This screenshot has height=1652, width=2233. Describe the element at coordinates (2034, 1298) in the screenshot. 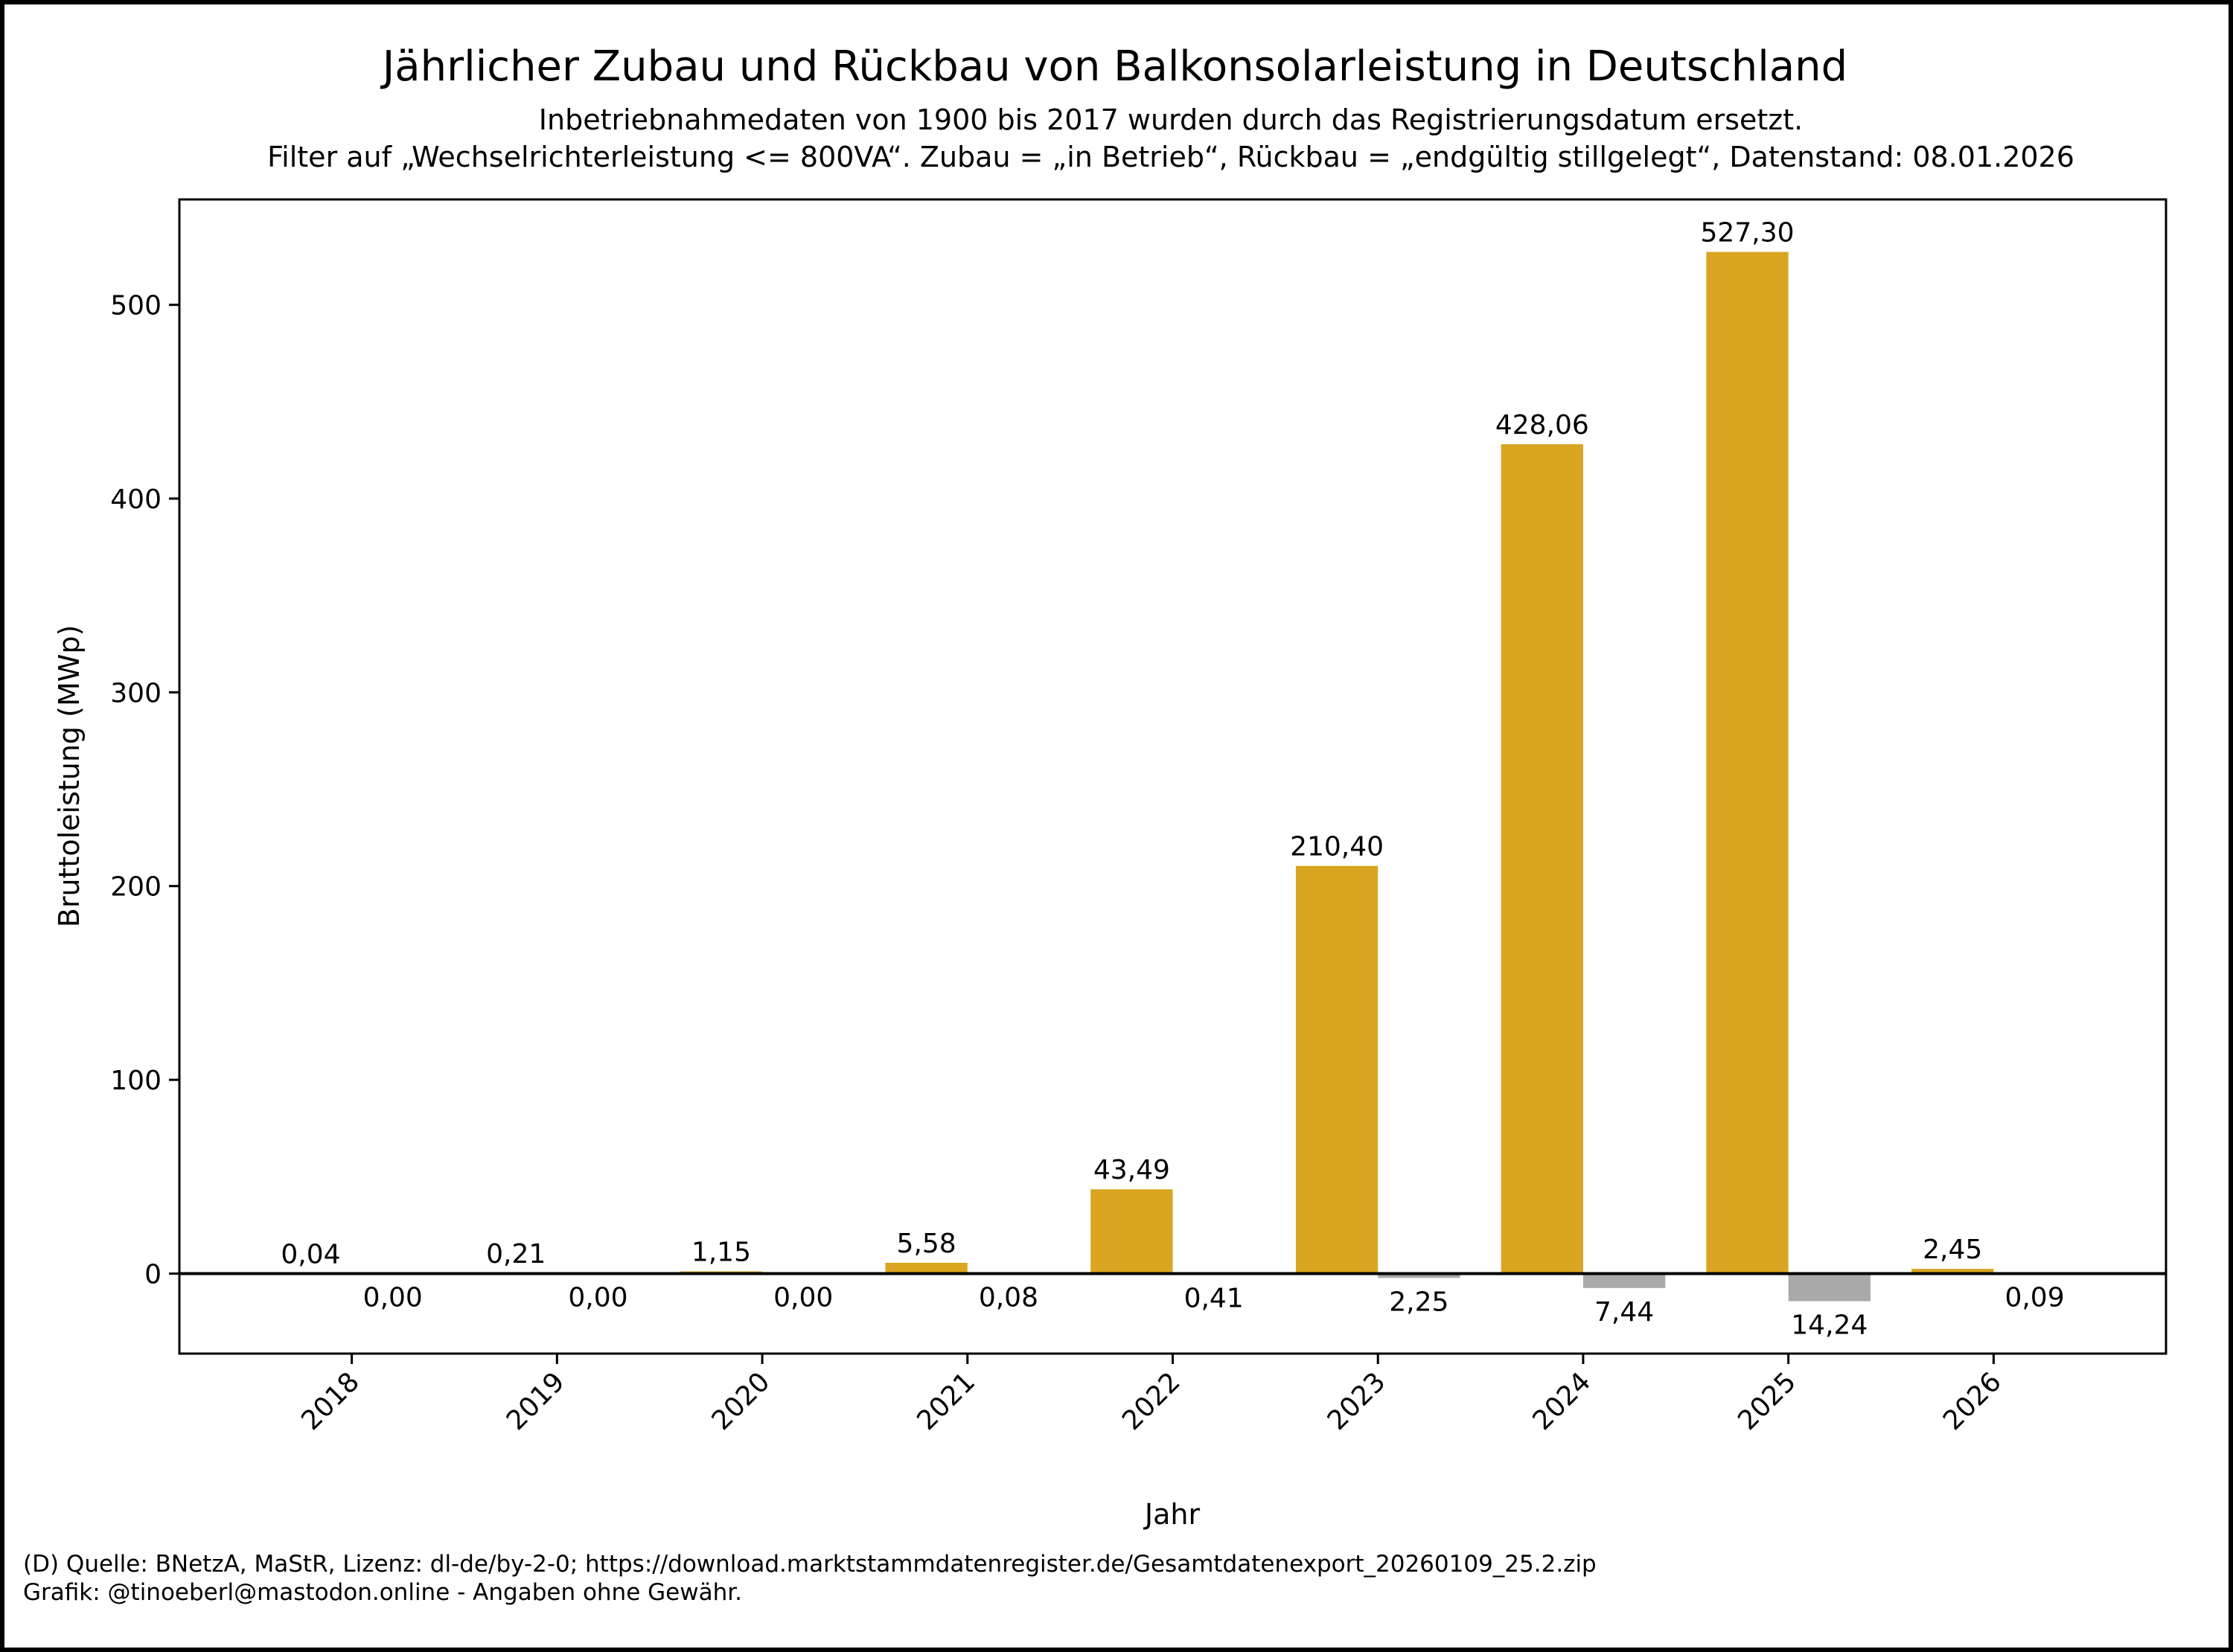

I see `data-label-rueckbau: 0,09` at that location.